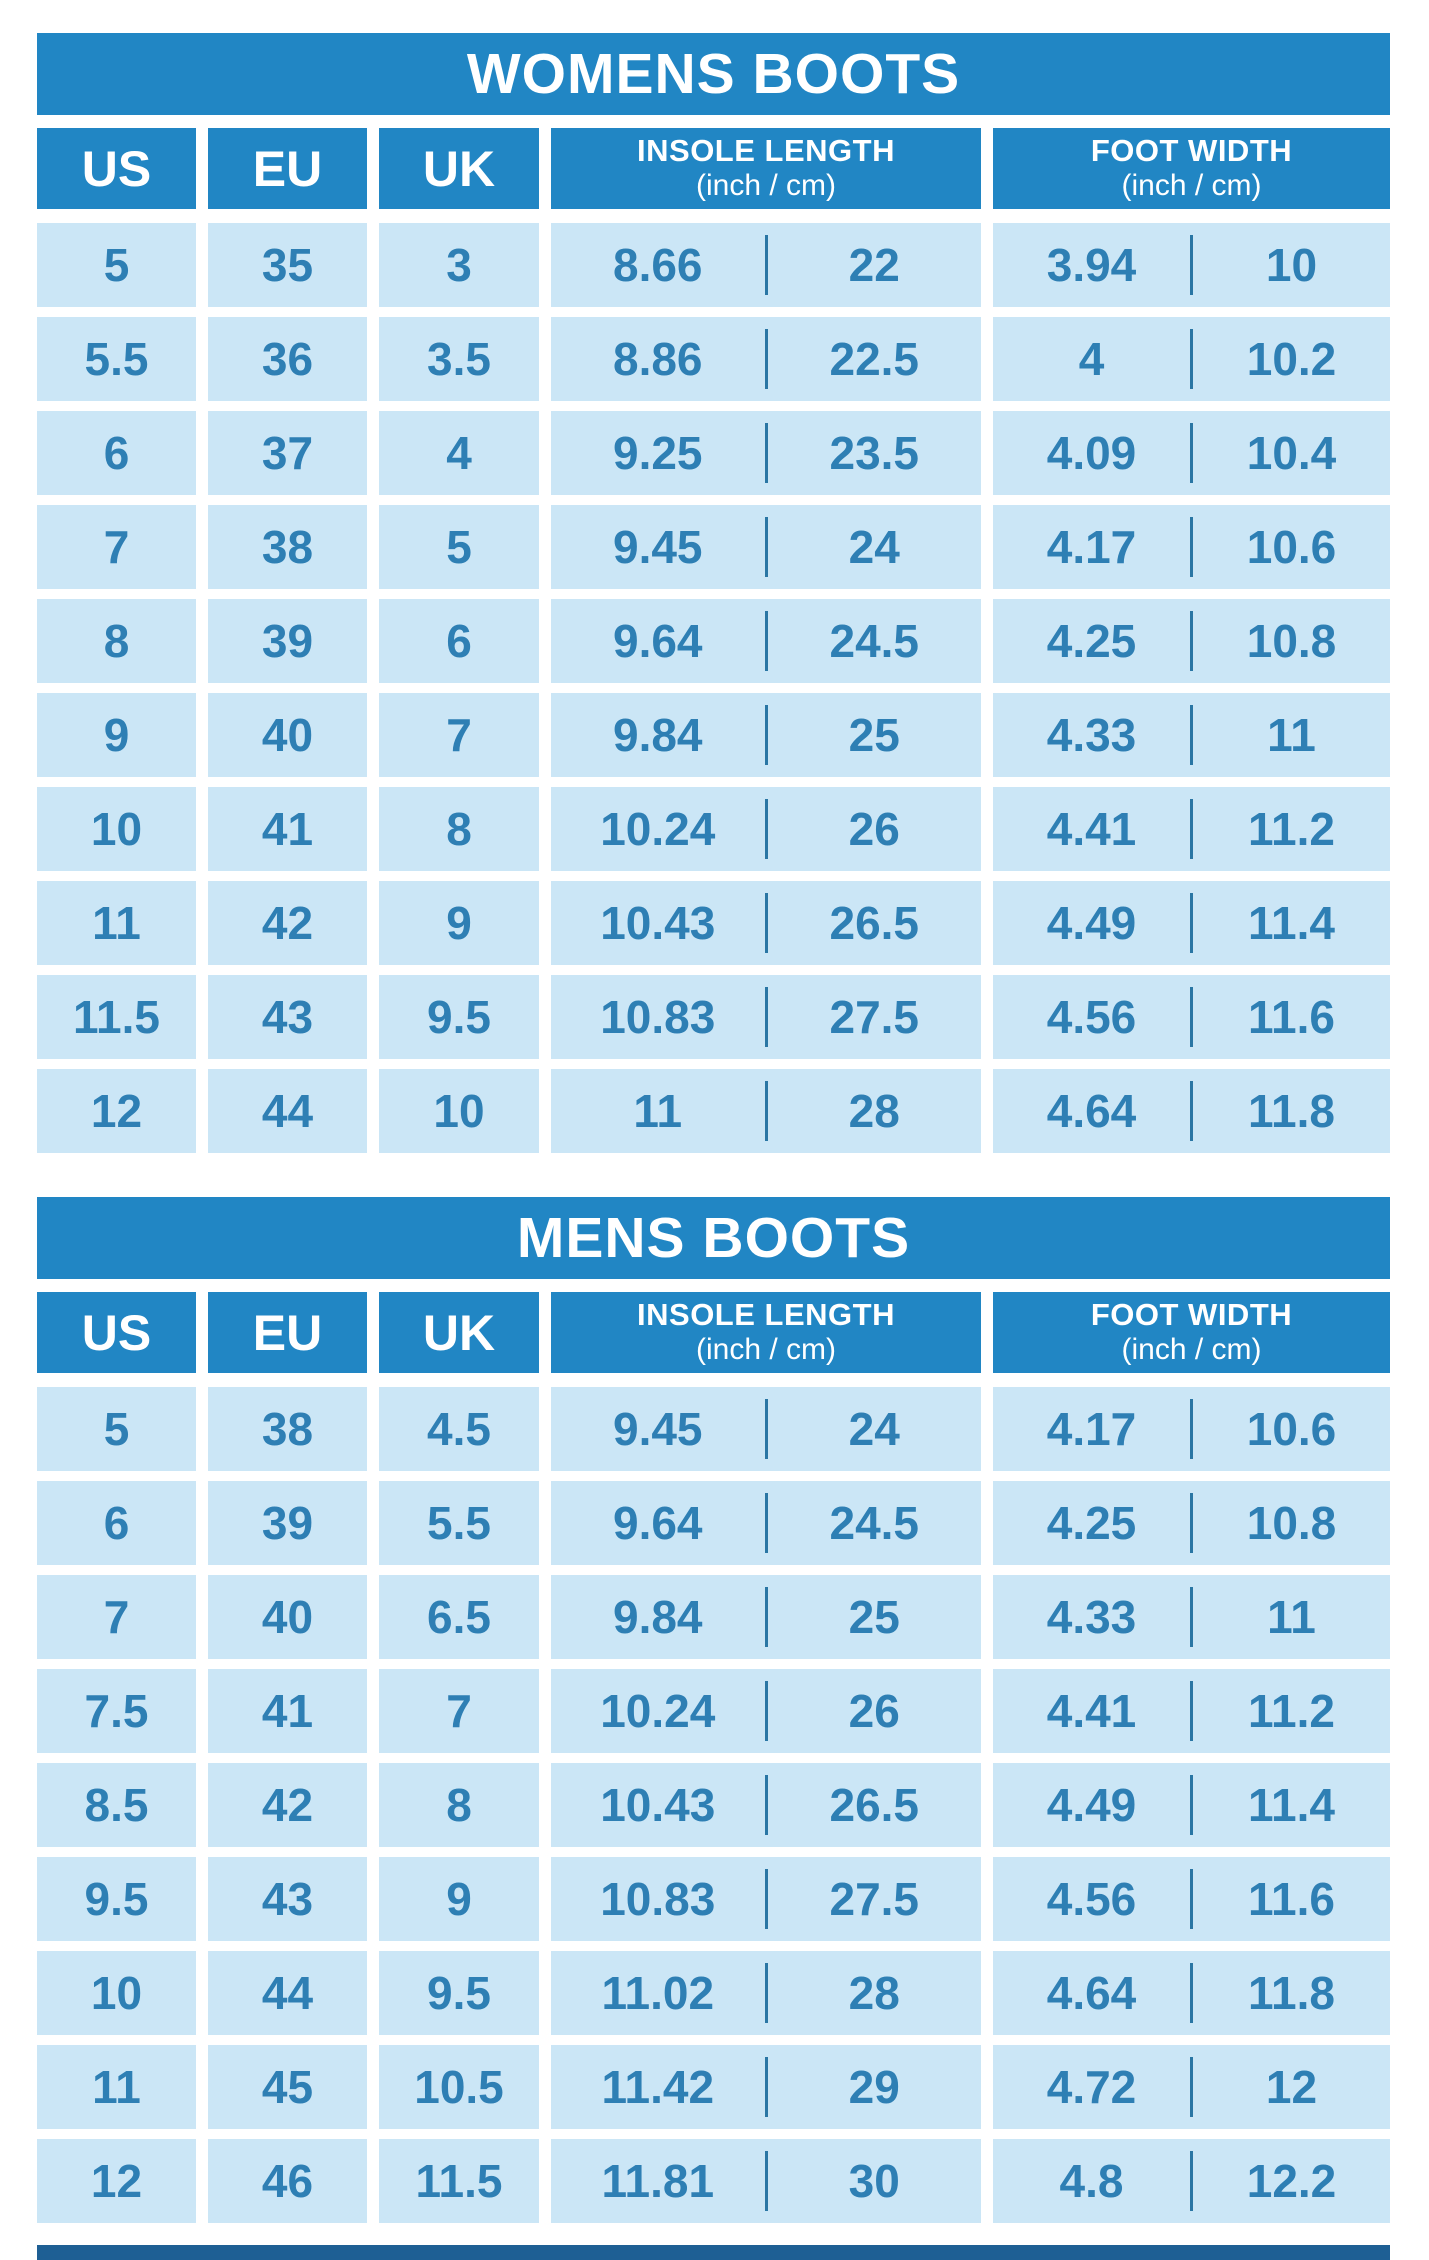 This screenshot has width=1429, height=2260. I want to click on foot-width-cm-value: 11.2, so click(1291, 1711).